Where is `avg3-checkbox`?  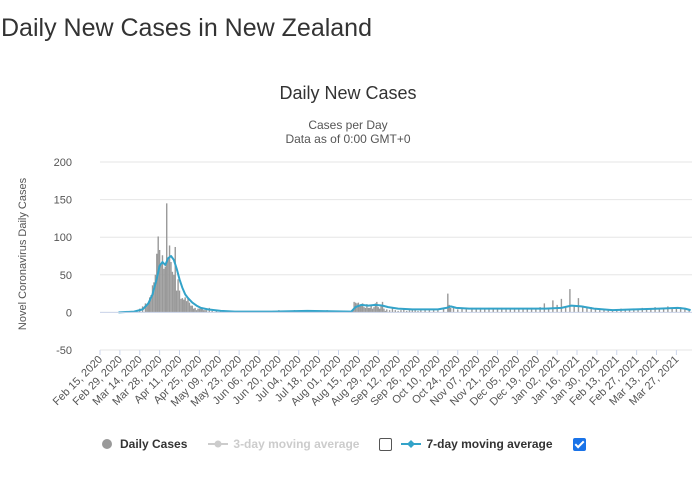 avg3-checkbox is located at coordinates (386, 444).